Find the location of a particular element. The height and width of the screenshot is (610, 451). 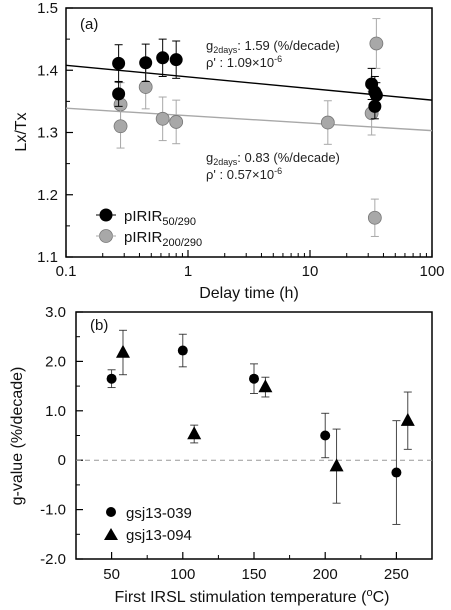

legend-label-pirir200: pIRIR200/290 is located at coordinates (163, 239).